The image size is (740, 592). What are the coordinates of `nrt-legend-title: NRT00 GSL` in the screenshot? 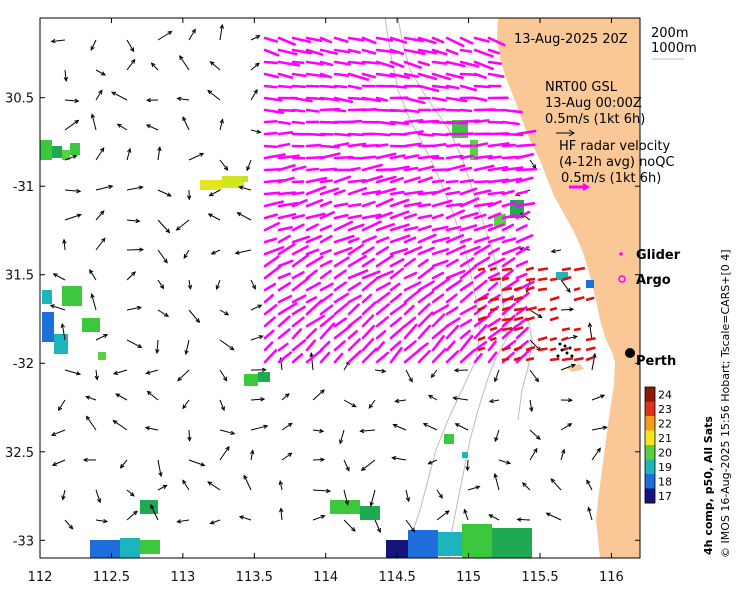 It's located at (581, 87).